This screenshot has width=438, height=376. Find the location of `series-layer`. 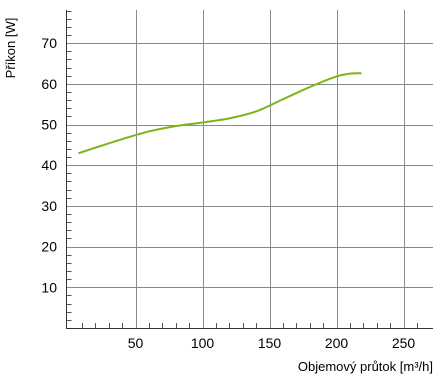

series-layer is located at coordinates (220, 113).